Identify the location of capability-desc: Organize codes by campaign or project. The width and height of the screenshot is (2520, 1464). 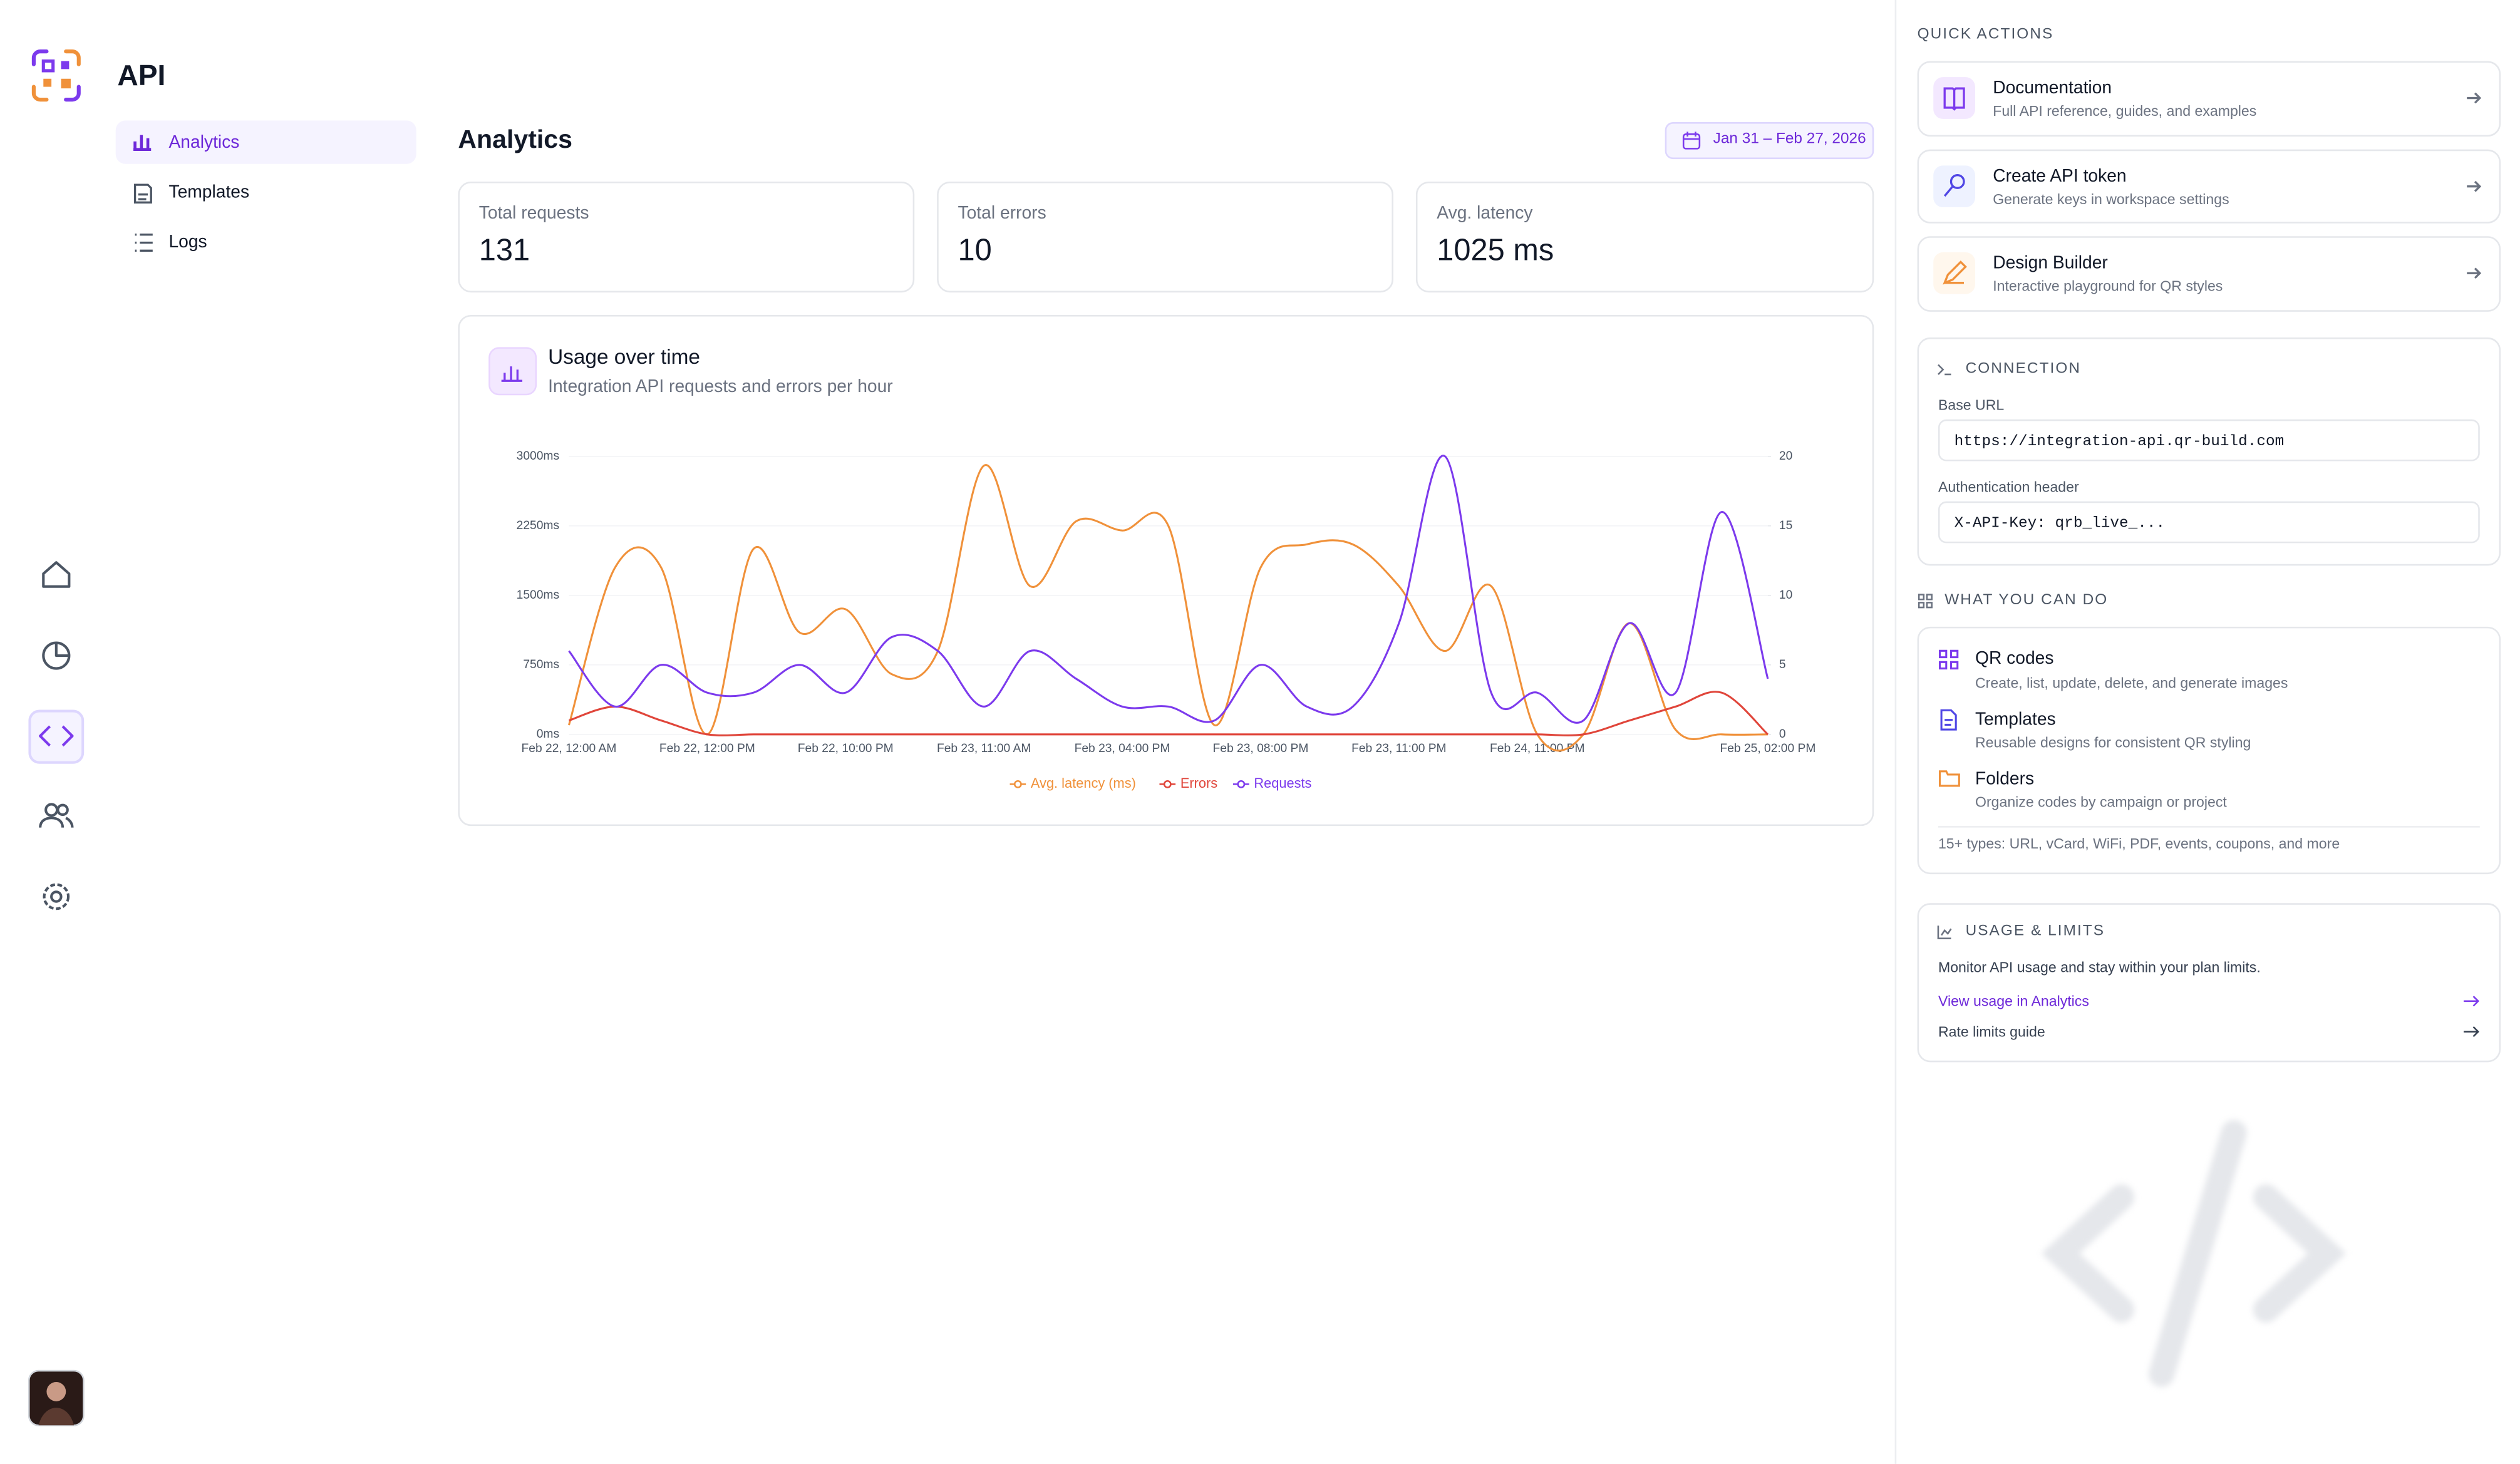
(2101, 801).